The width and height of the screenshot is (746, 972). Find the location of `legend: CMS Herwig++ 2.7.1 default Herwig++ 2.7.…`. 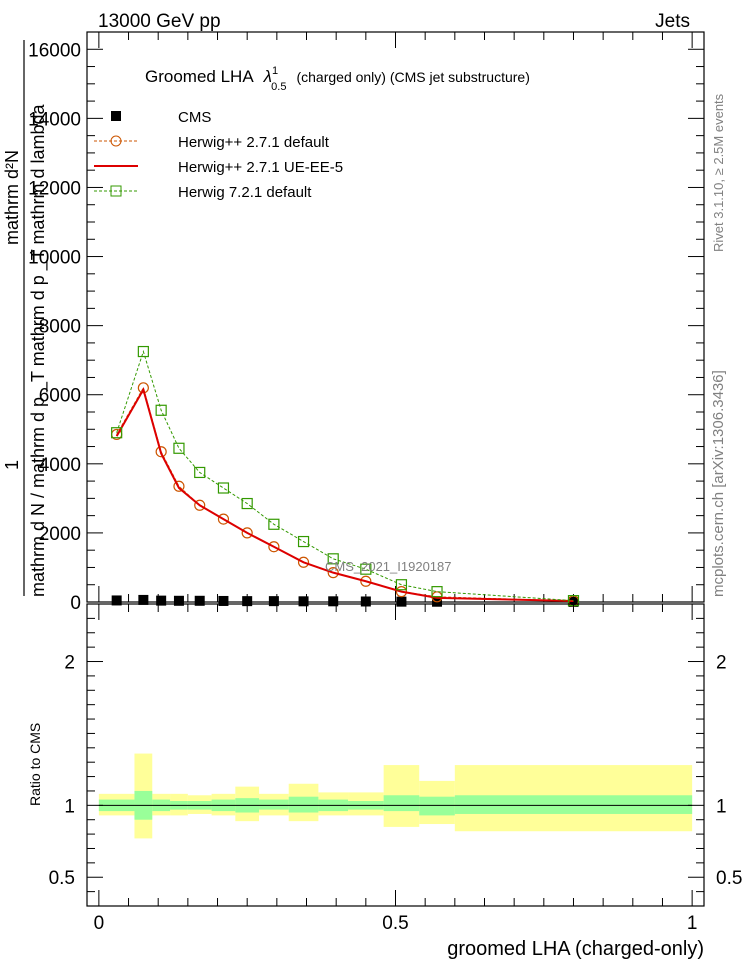

legend: CMS Herwig++ 2.7.1 default Herwig++ 2.7.… is located at coordinates (218, 155).